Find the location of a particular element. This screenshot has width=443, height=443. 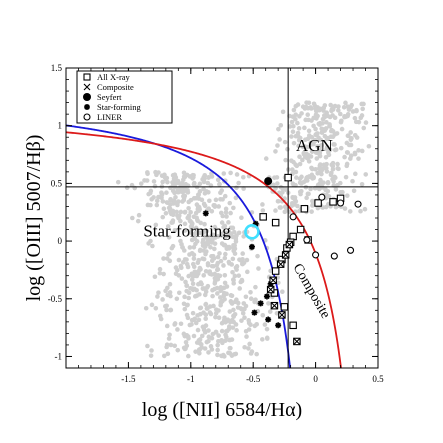

legend-marker-liner is located at coordinates (87, 117).